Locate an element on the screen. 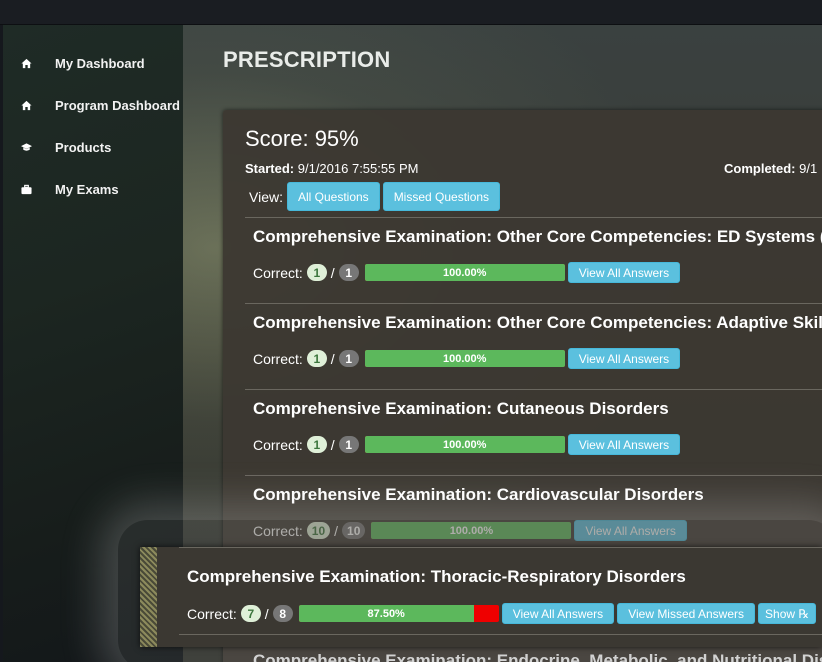 The height and width of the screenshot is (662, 822). show-rx-button: Show ℞ is located at coordinates (787, 613).